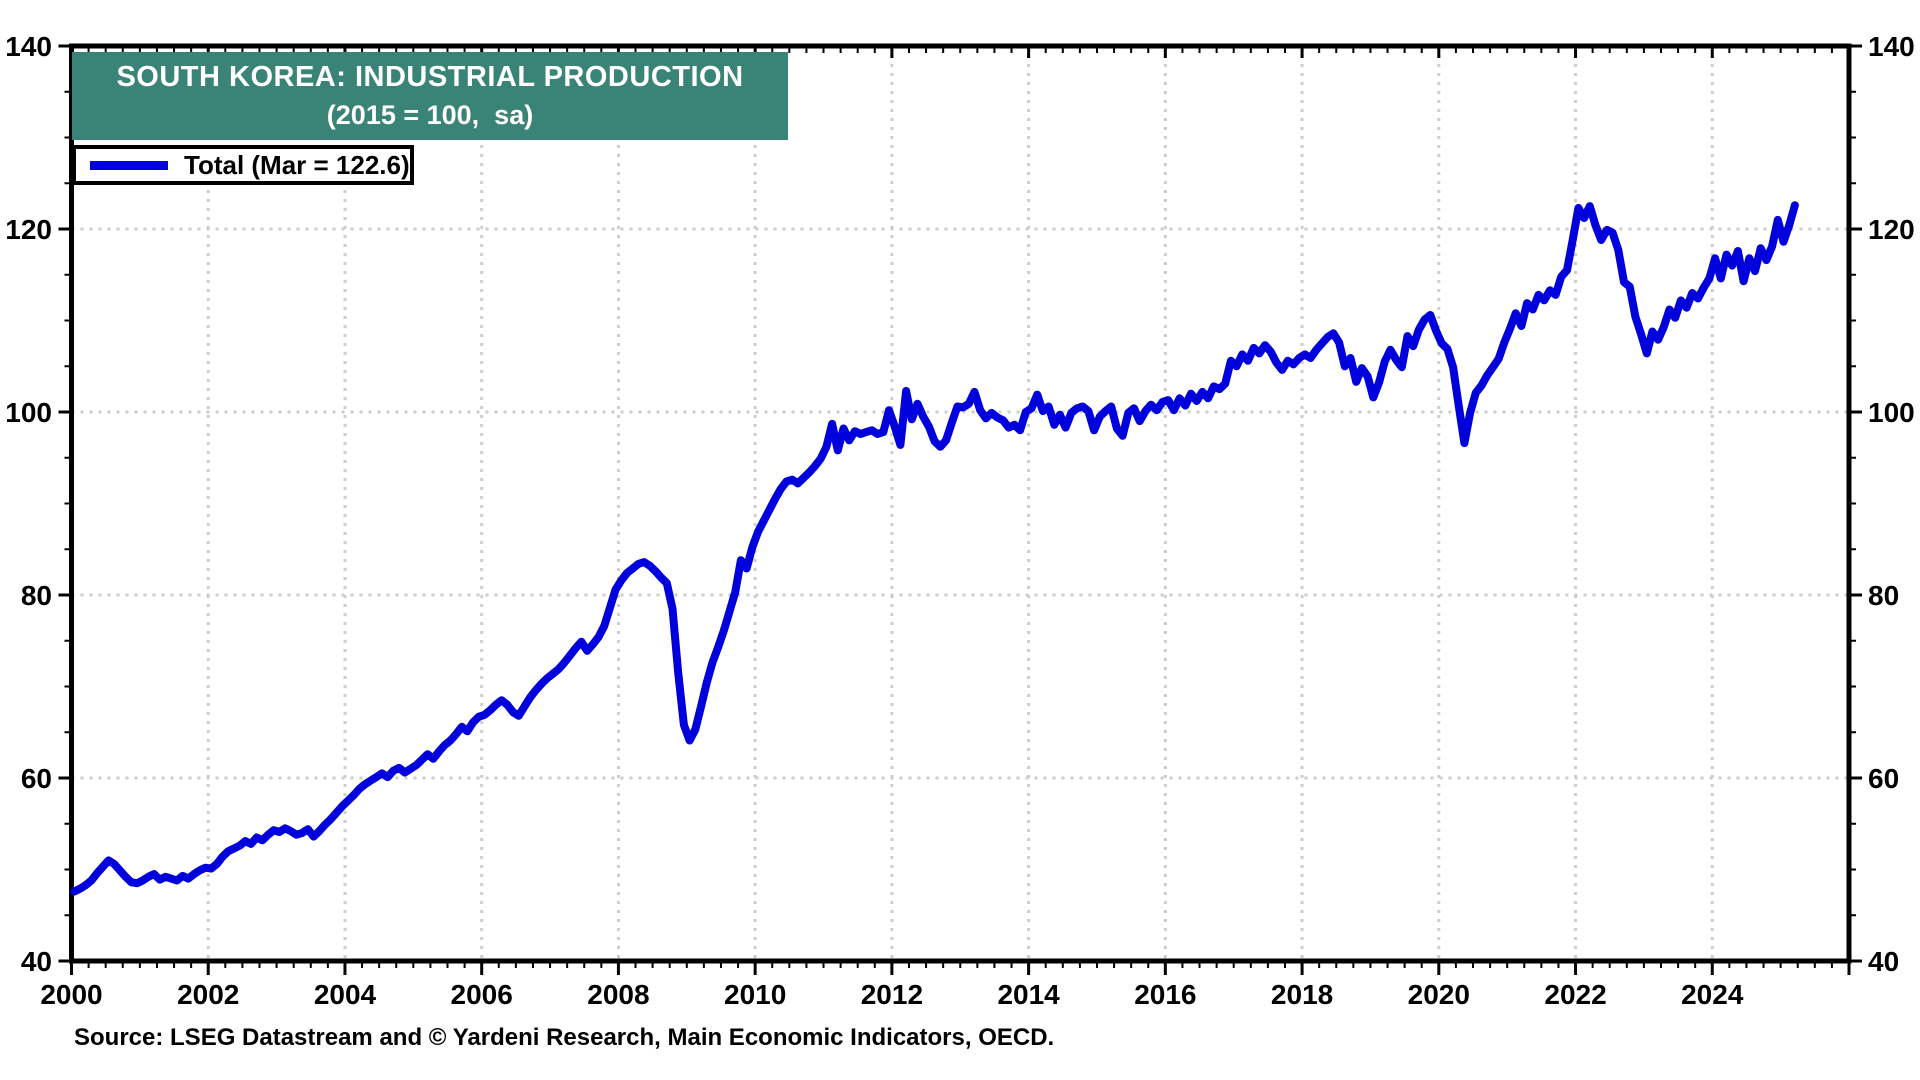 This screenshot has width=1920, height=1080. I want to click on x-axis-label: 2012, so click(892, 994).